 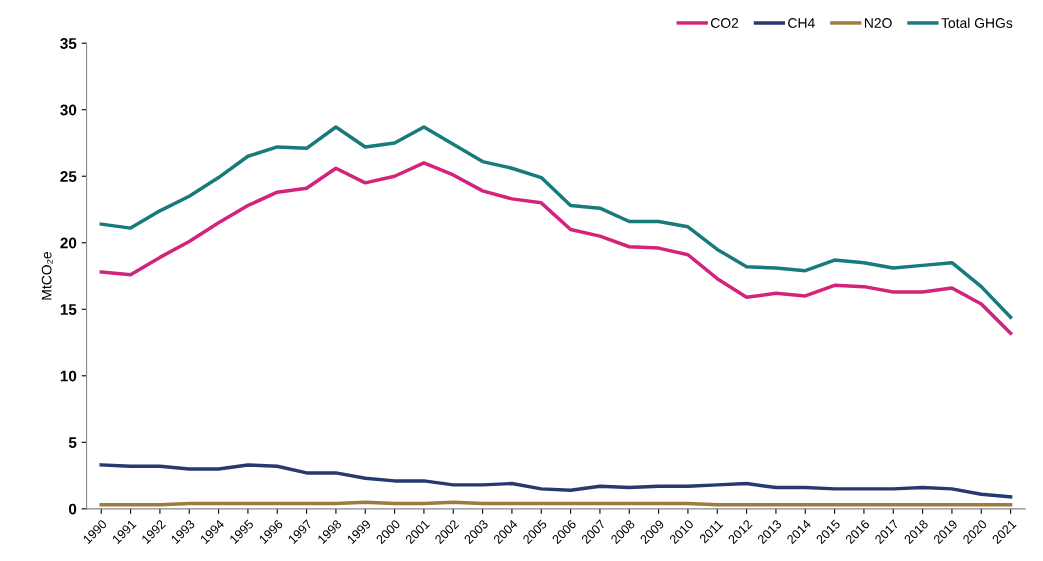 I want to click on y-tick-label: 20, so click(x=68, y=243).